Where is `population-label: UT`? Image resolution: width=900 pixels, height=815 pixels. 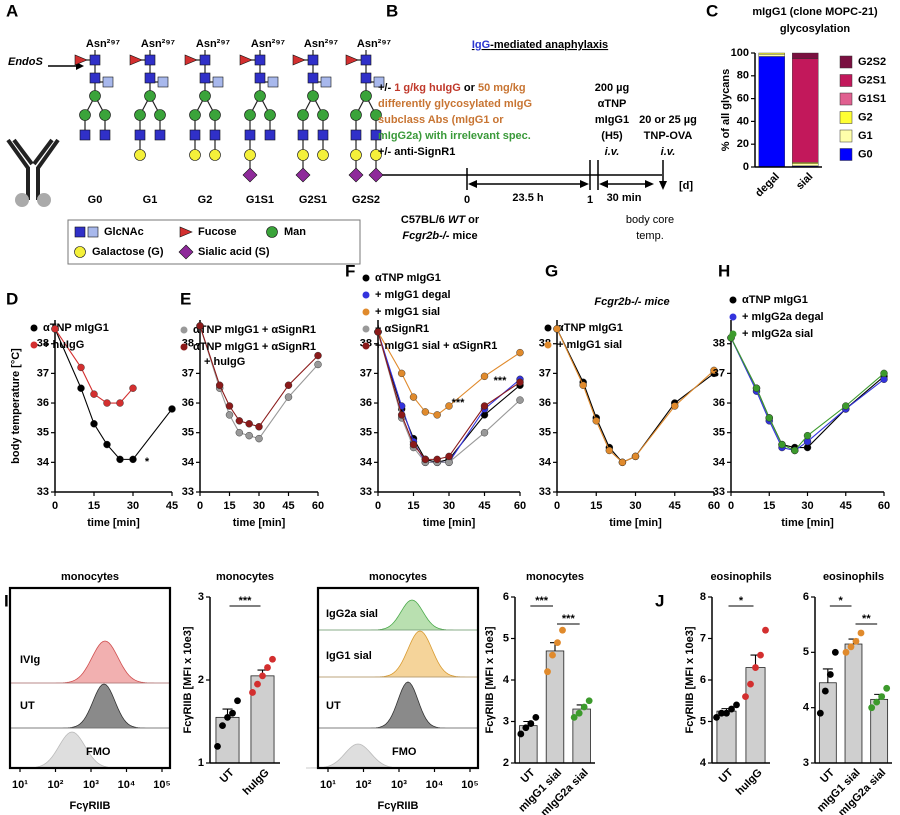
population-label: UT is located at coordinates (27, 706).